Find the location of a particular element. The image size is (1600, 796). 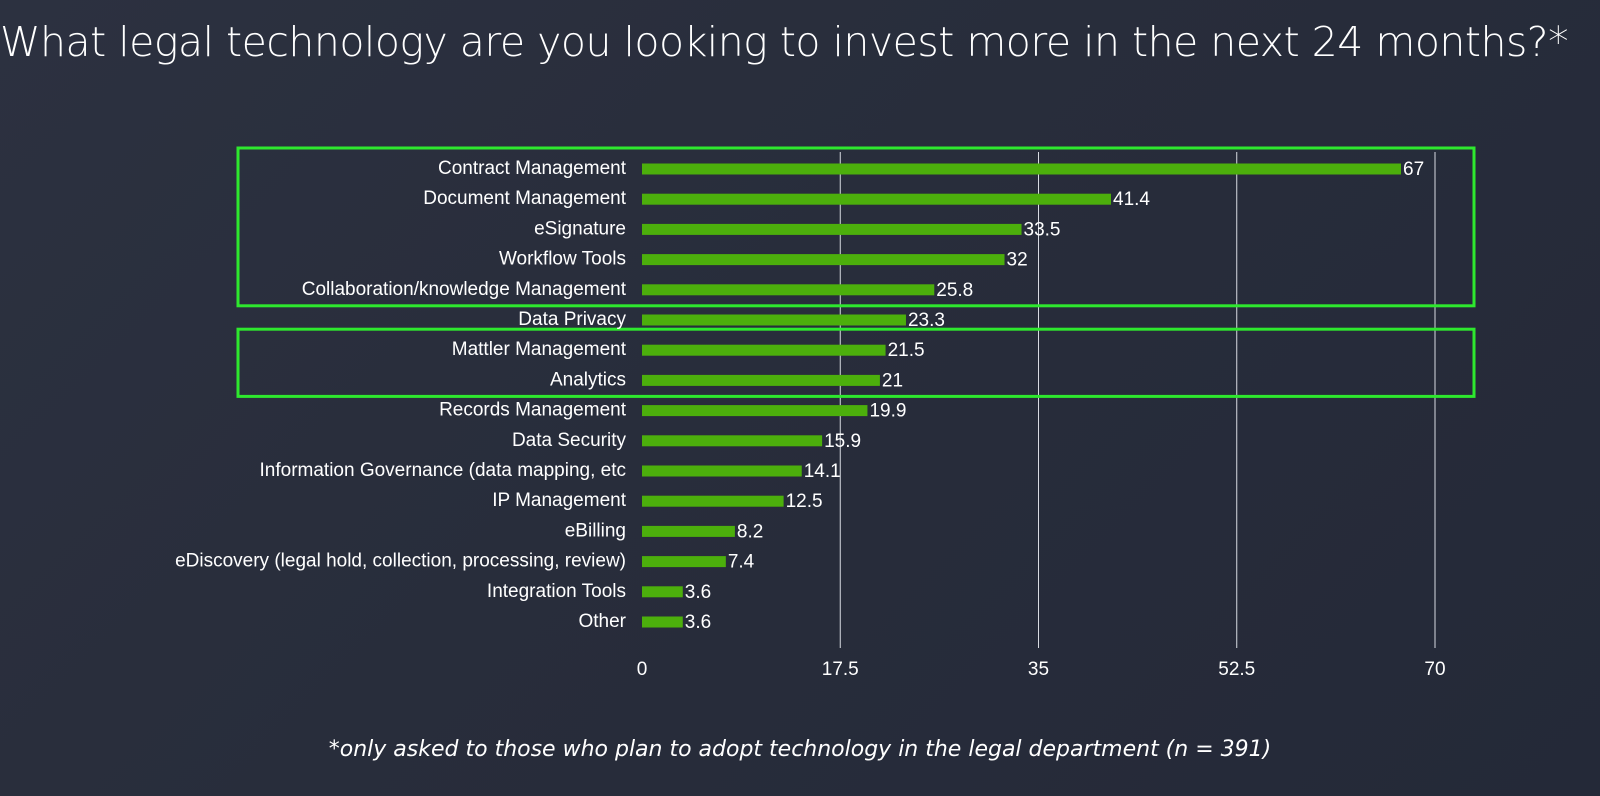

category-label: Other is located at coordinates (602, 621).